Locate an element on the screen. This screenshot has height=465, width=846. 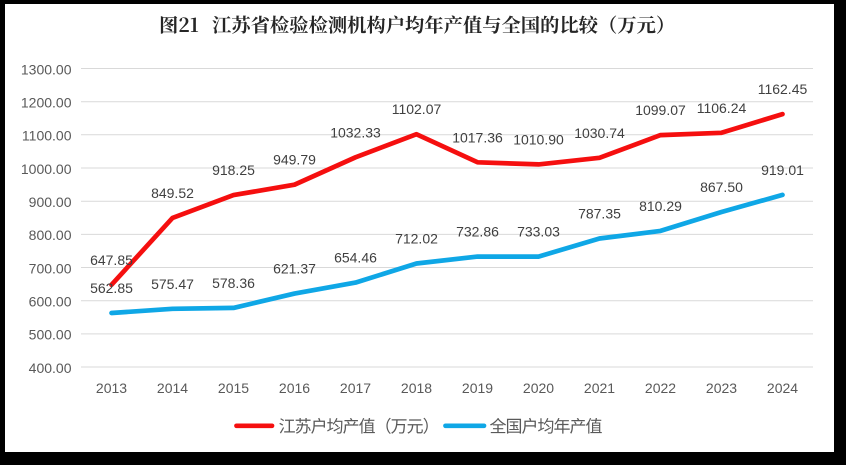
svg-text: 2019 is located at coordinates (477, 388).